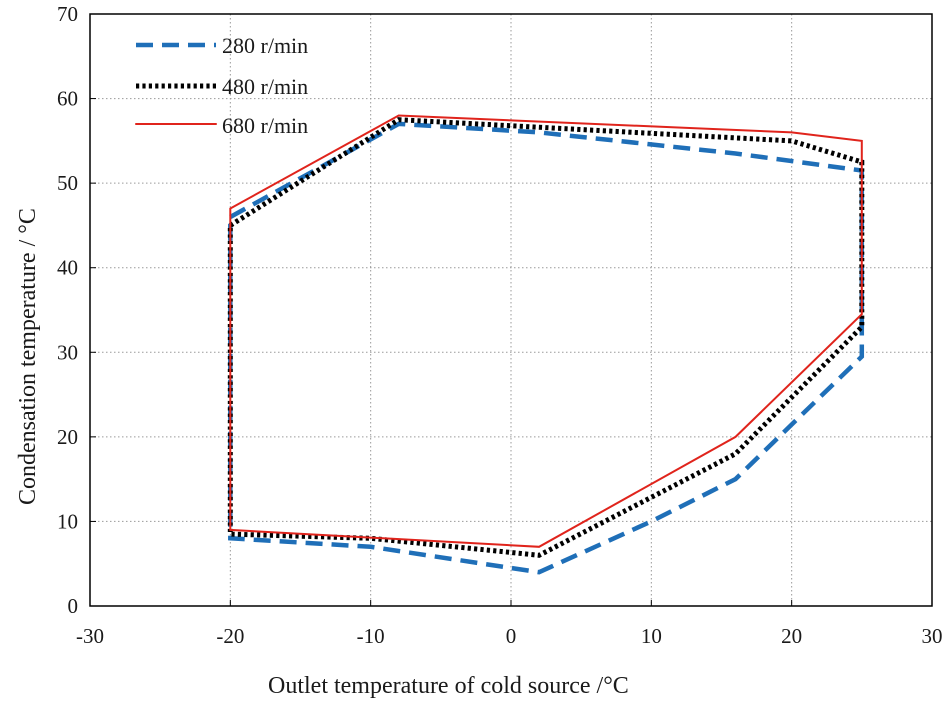 The image size is (950, 704). Describe the element at coordinates (265, 86) in the screenshot. I see `legend-label-480: 480 r/min` at that location.